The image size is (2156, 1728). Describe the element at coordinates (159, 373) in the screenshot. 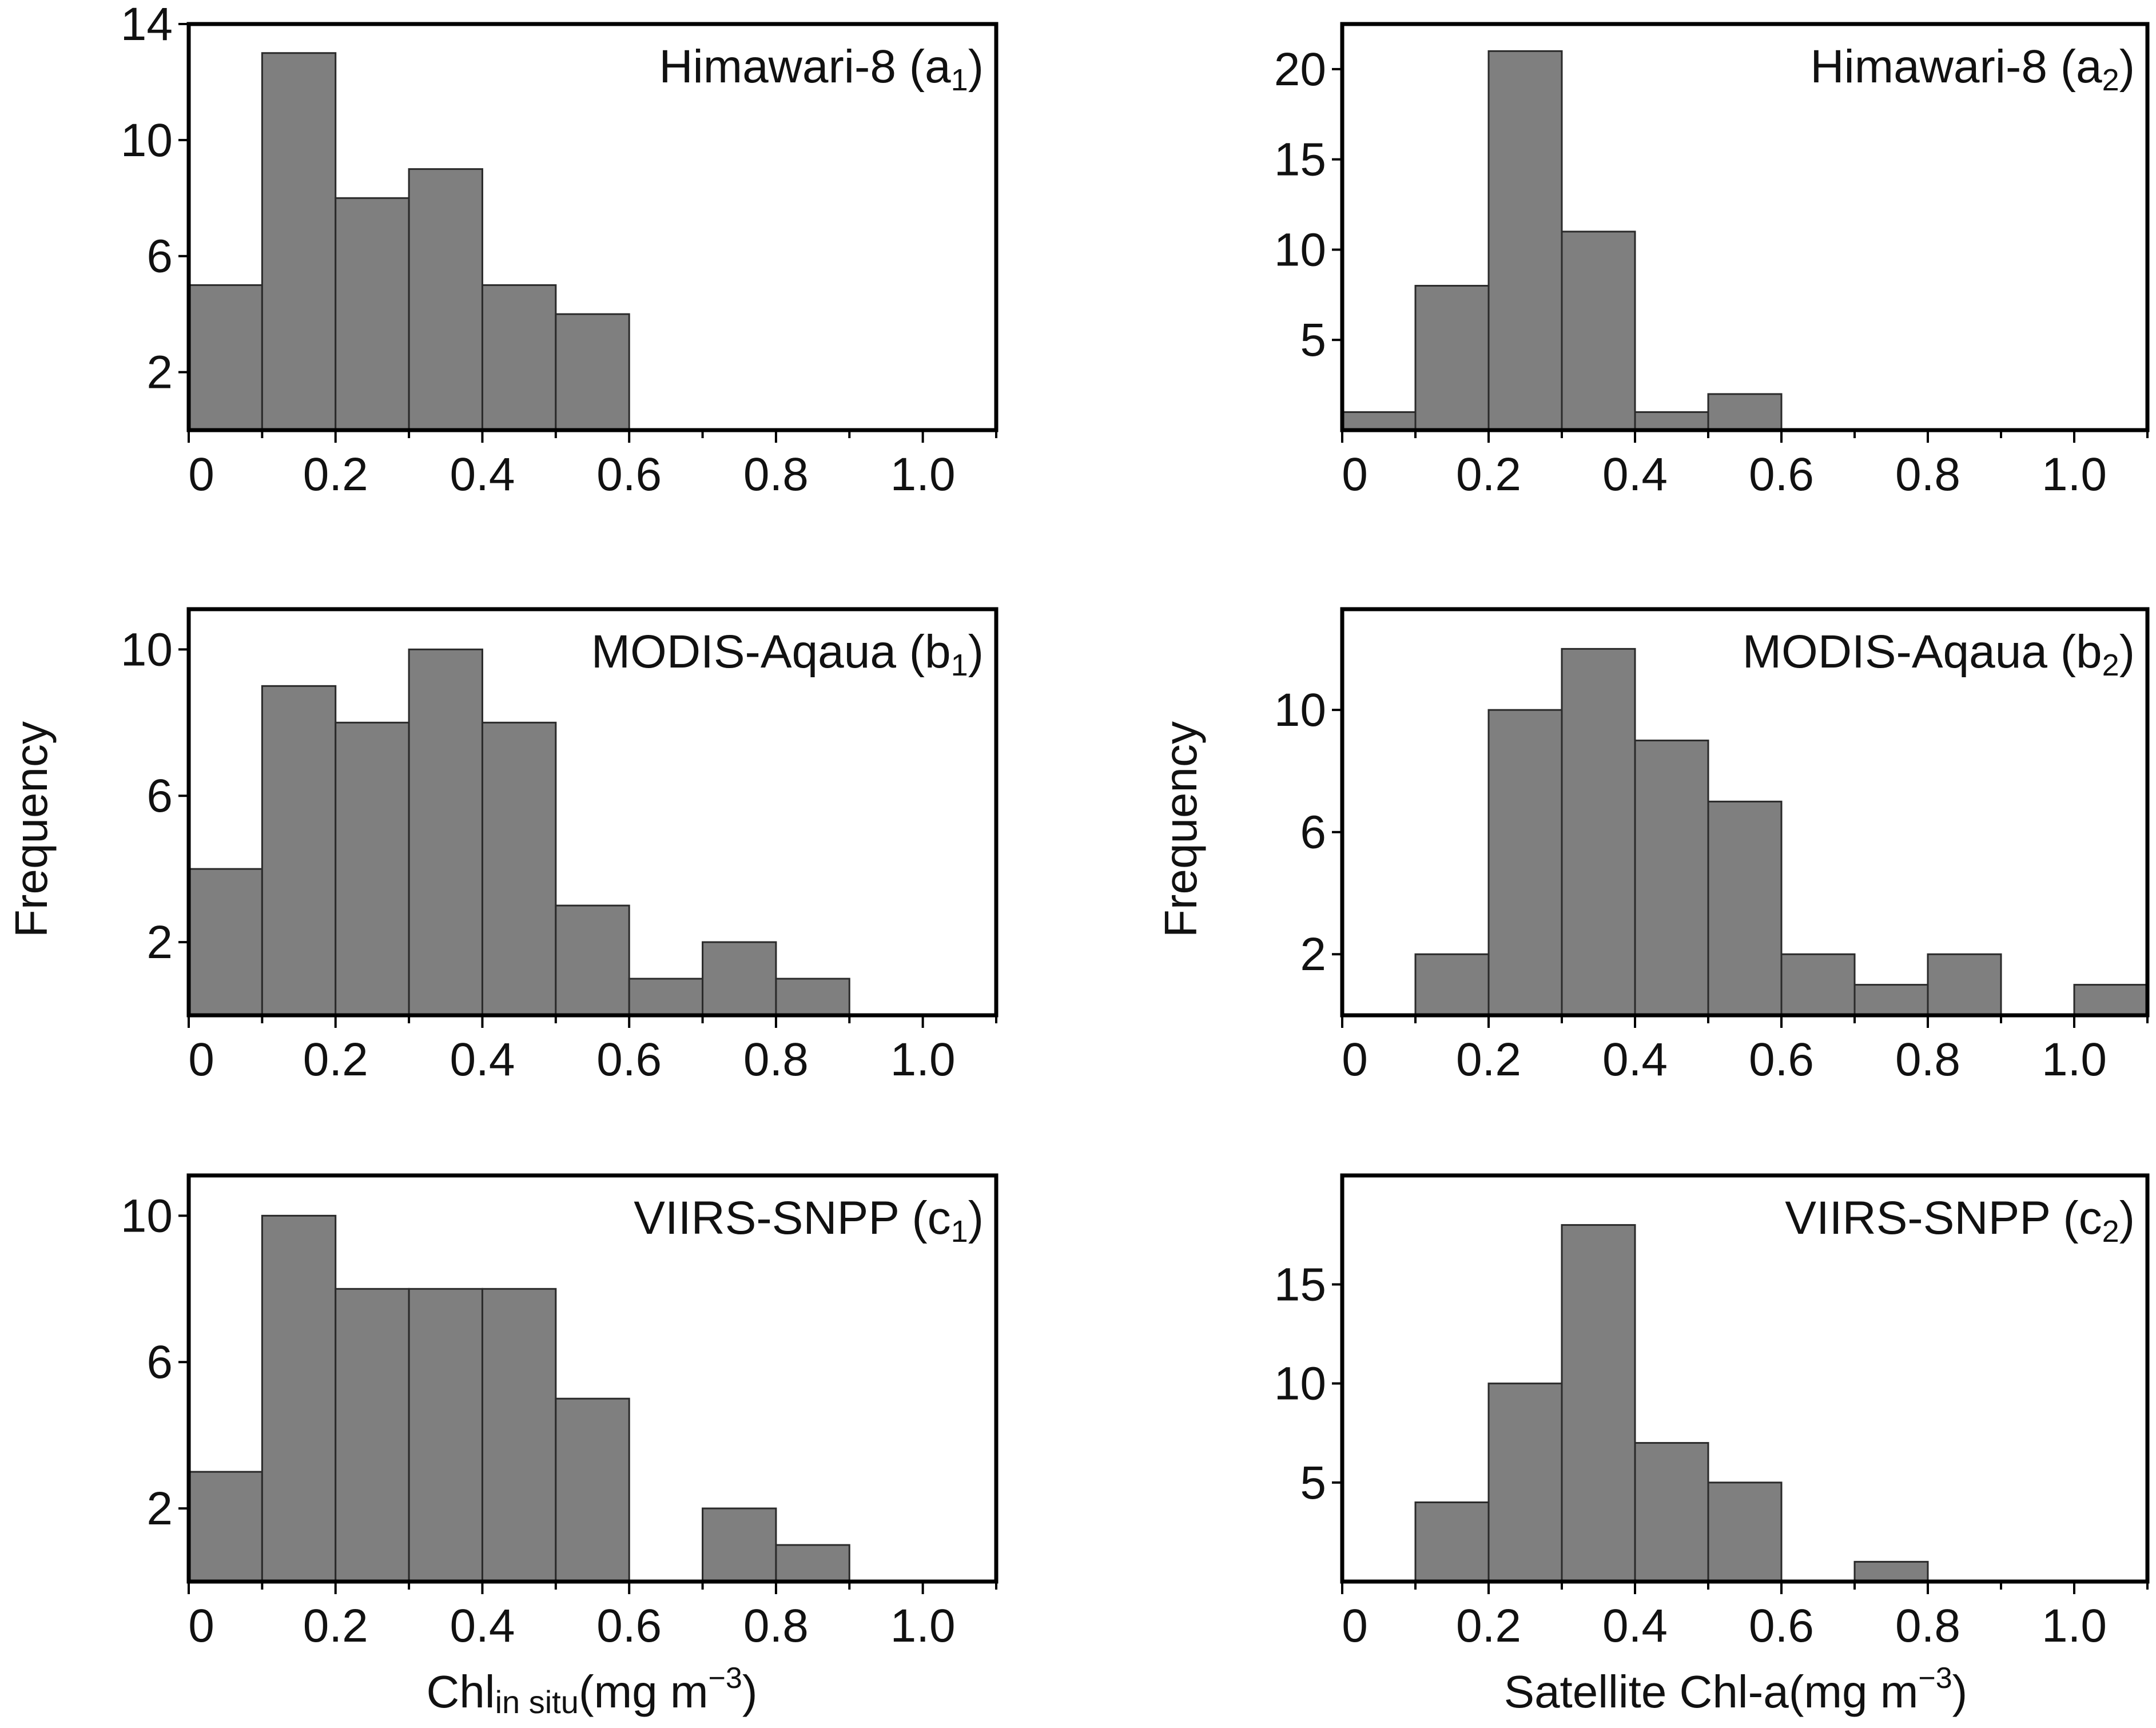

I see `y-tick-label-a1-0: 2` at that location.